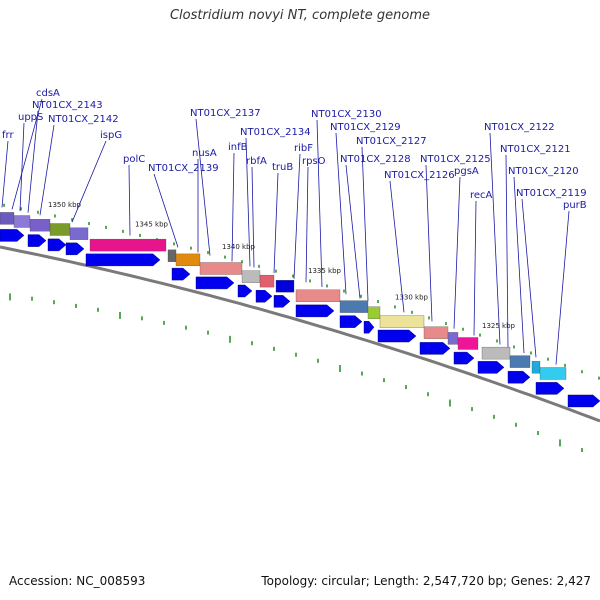  Describe the element at coordinates (314, 161) in the screenshot. I see `gene-label-rpso: rpsO` at that location.